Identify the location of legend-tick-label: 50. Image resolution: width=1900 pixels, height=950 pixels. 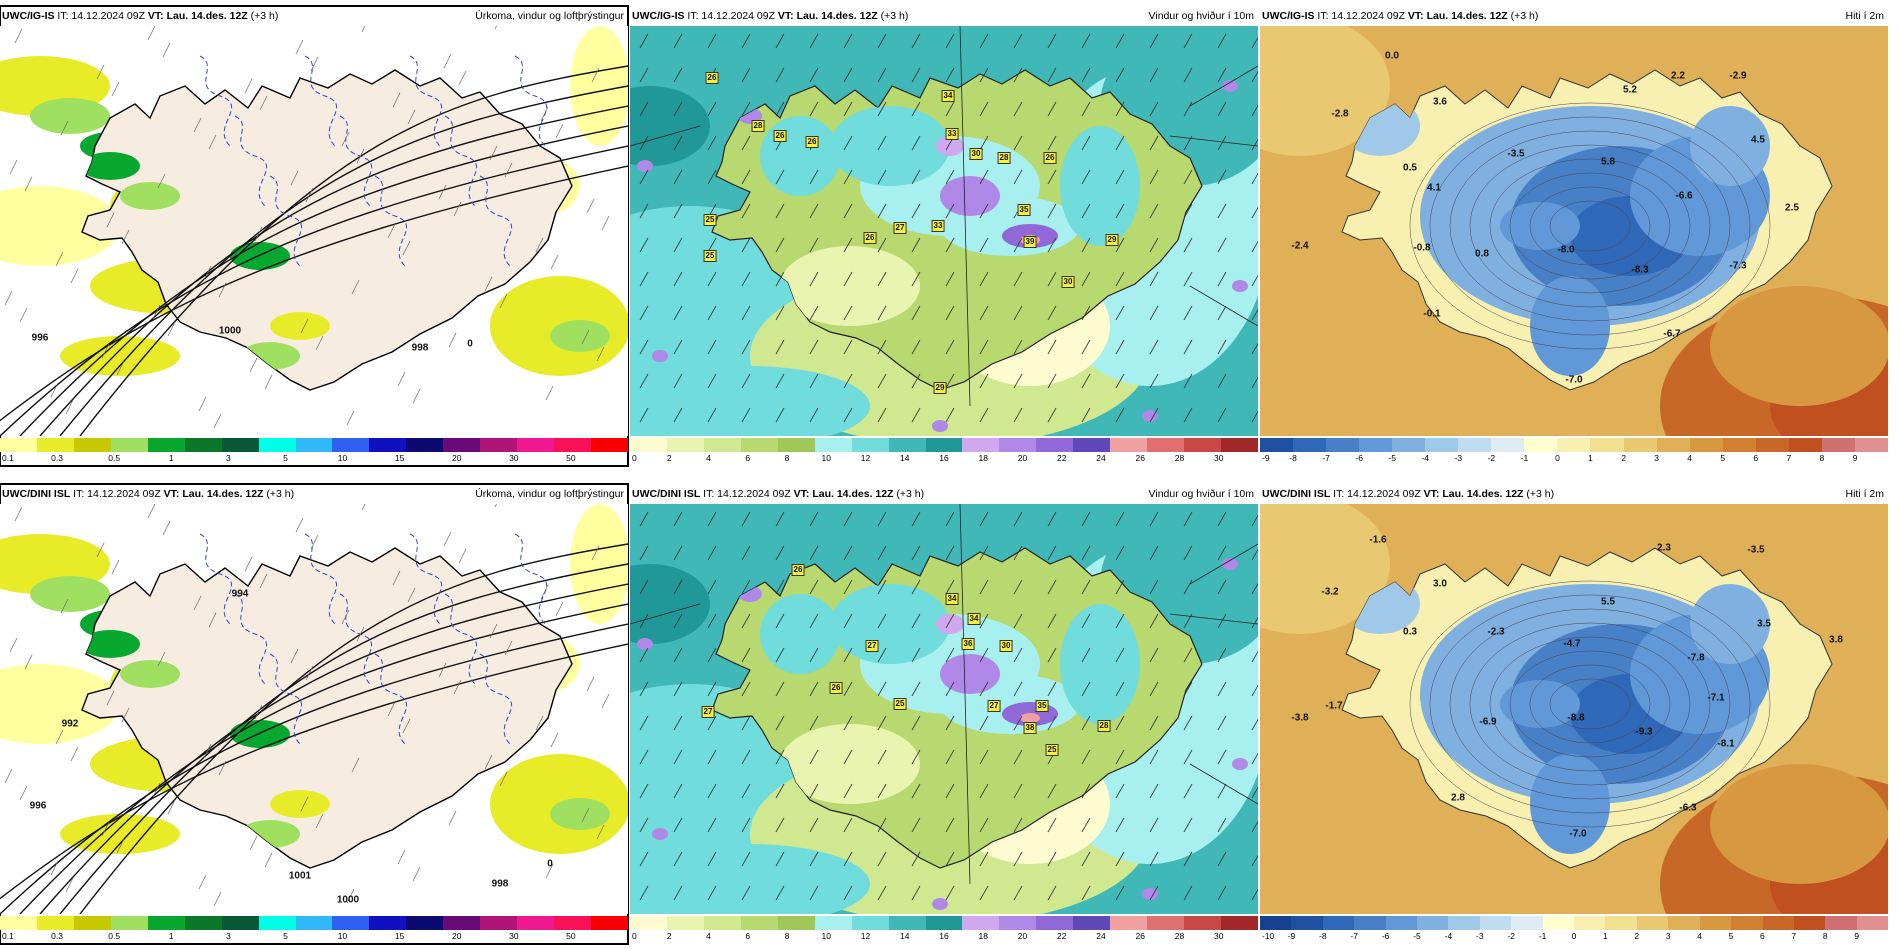
(571, 936).